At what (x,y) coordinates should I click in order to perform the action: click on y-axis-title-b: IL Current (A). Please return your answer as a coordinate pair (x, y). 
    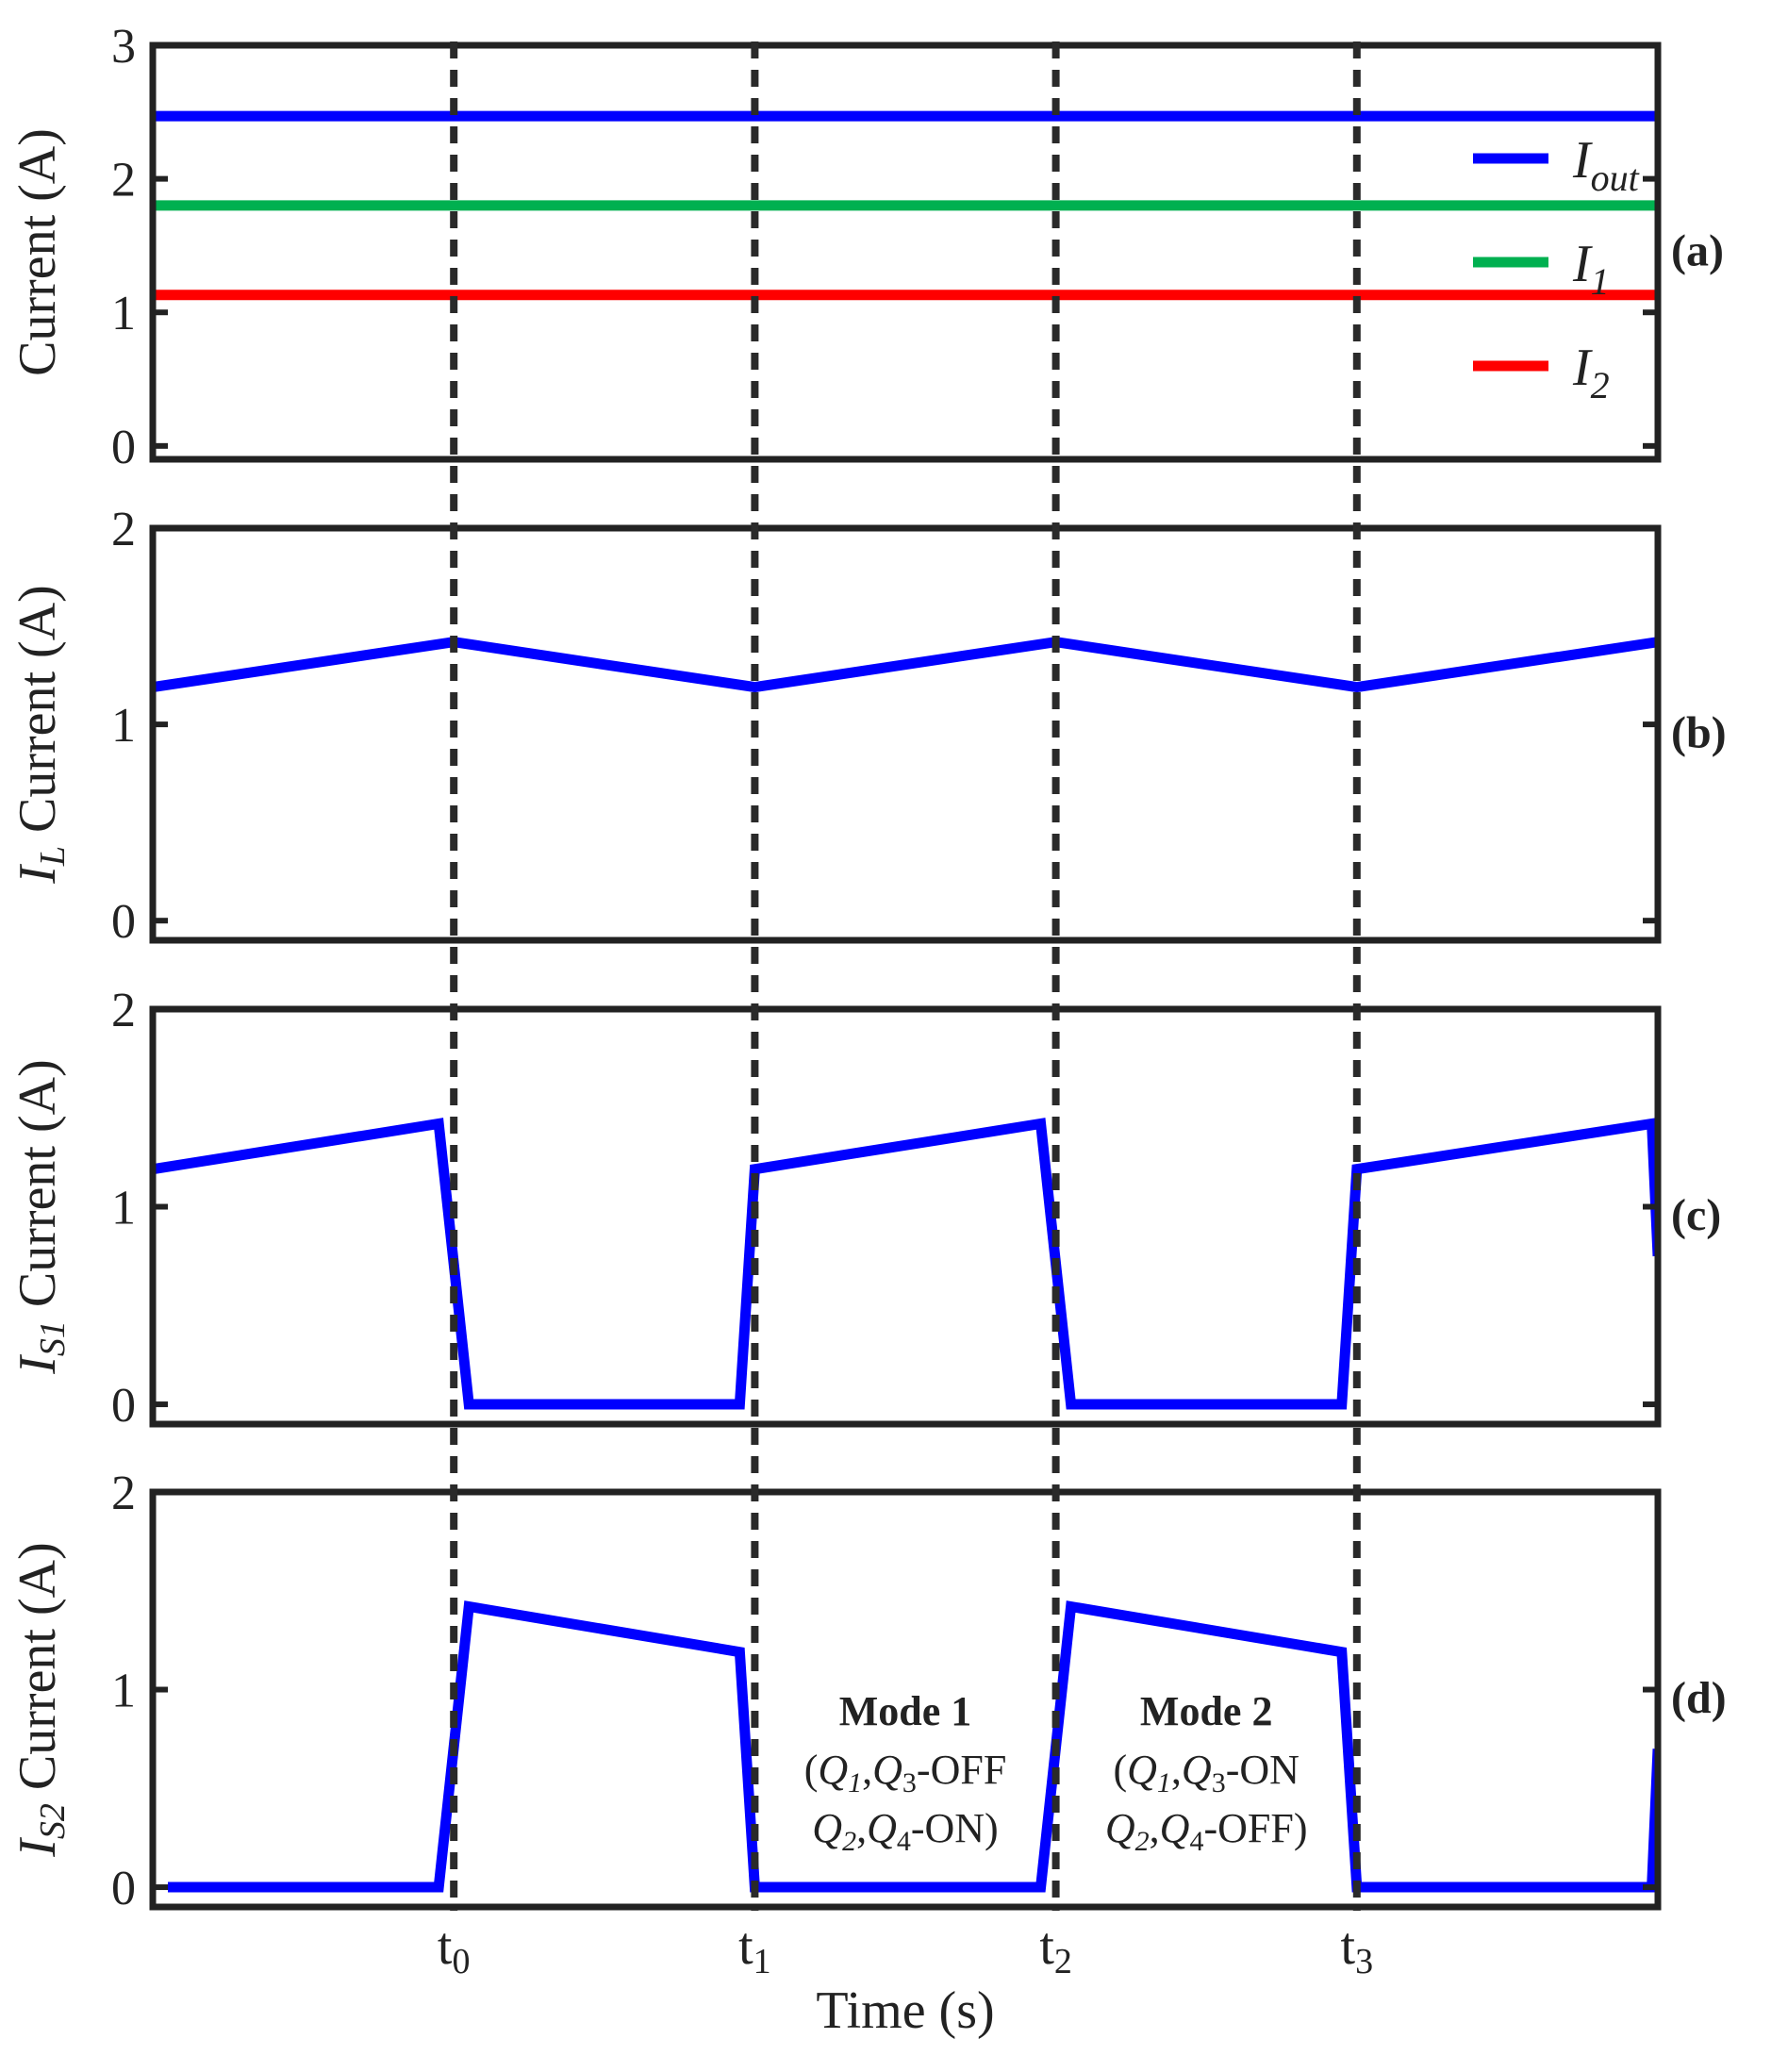
    Looking at the image, I should click on (40, 735).